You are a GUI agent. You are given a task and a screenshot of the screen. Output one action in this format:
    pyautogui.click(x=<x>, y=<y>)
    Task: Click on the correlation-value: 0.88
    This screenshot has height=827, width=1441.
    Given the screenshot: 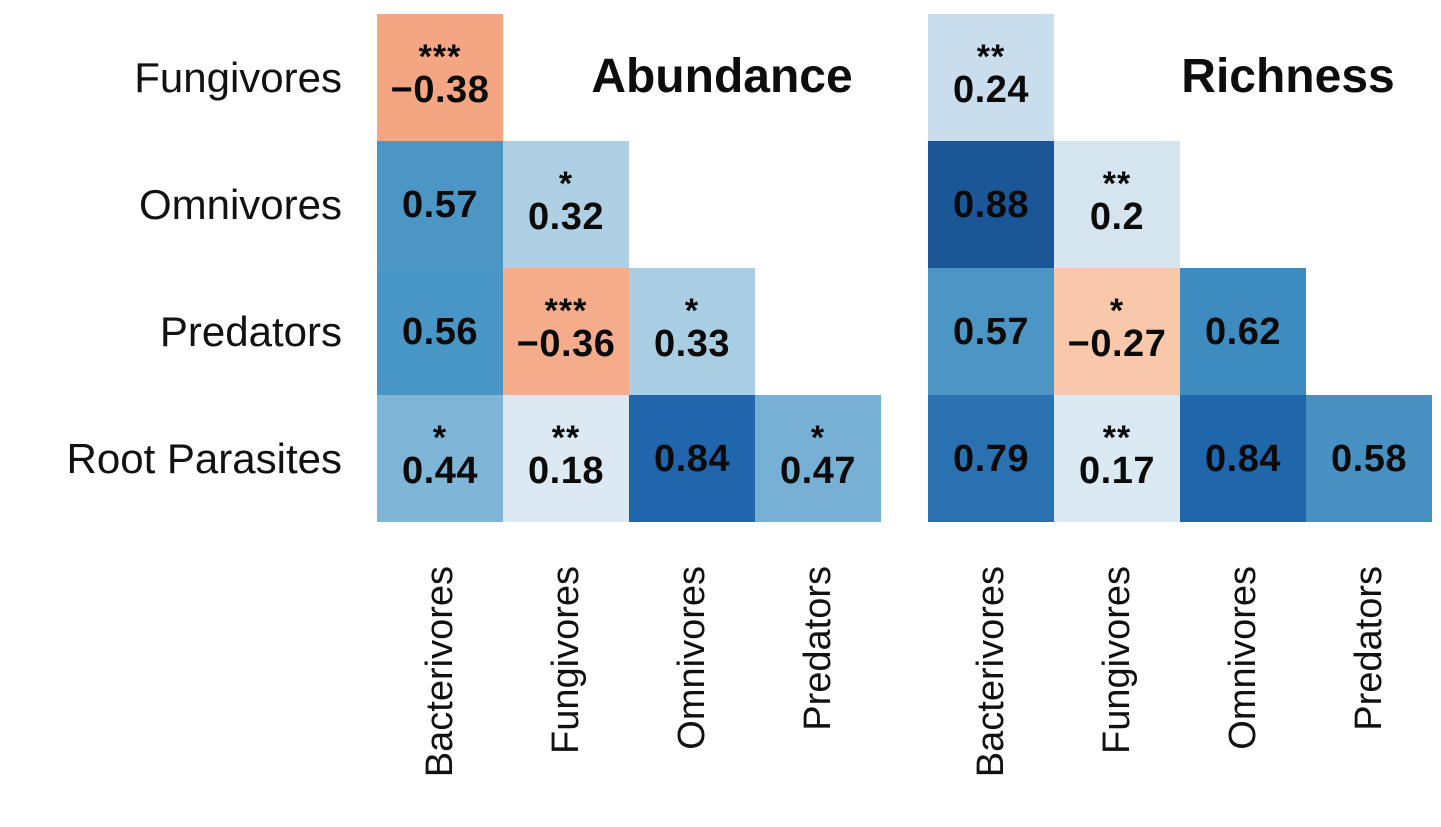 What is the action you would take?
    pyautogui.click(x=991, y=204)
    